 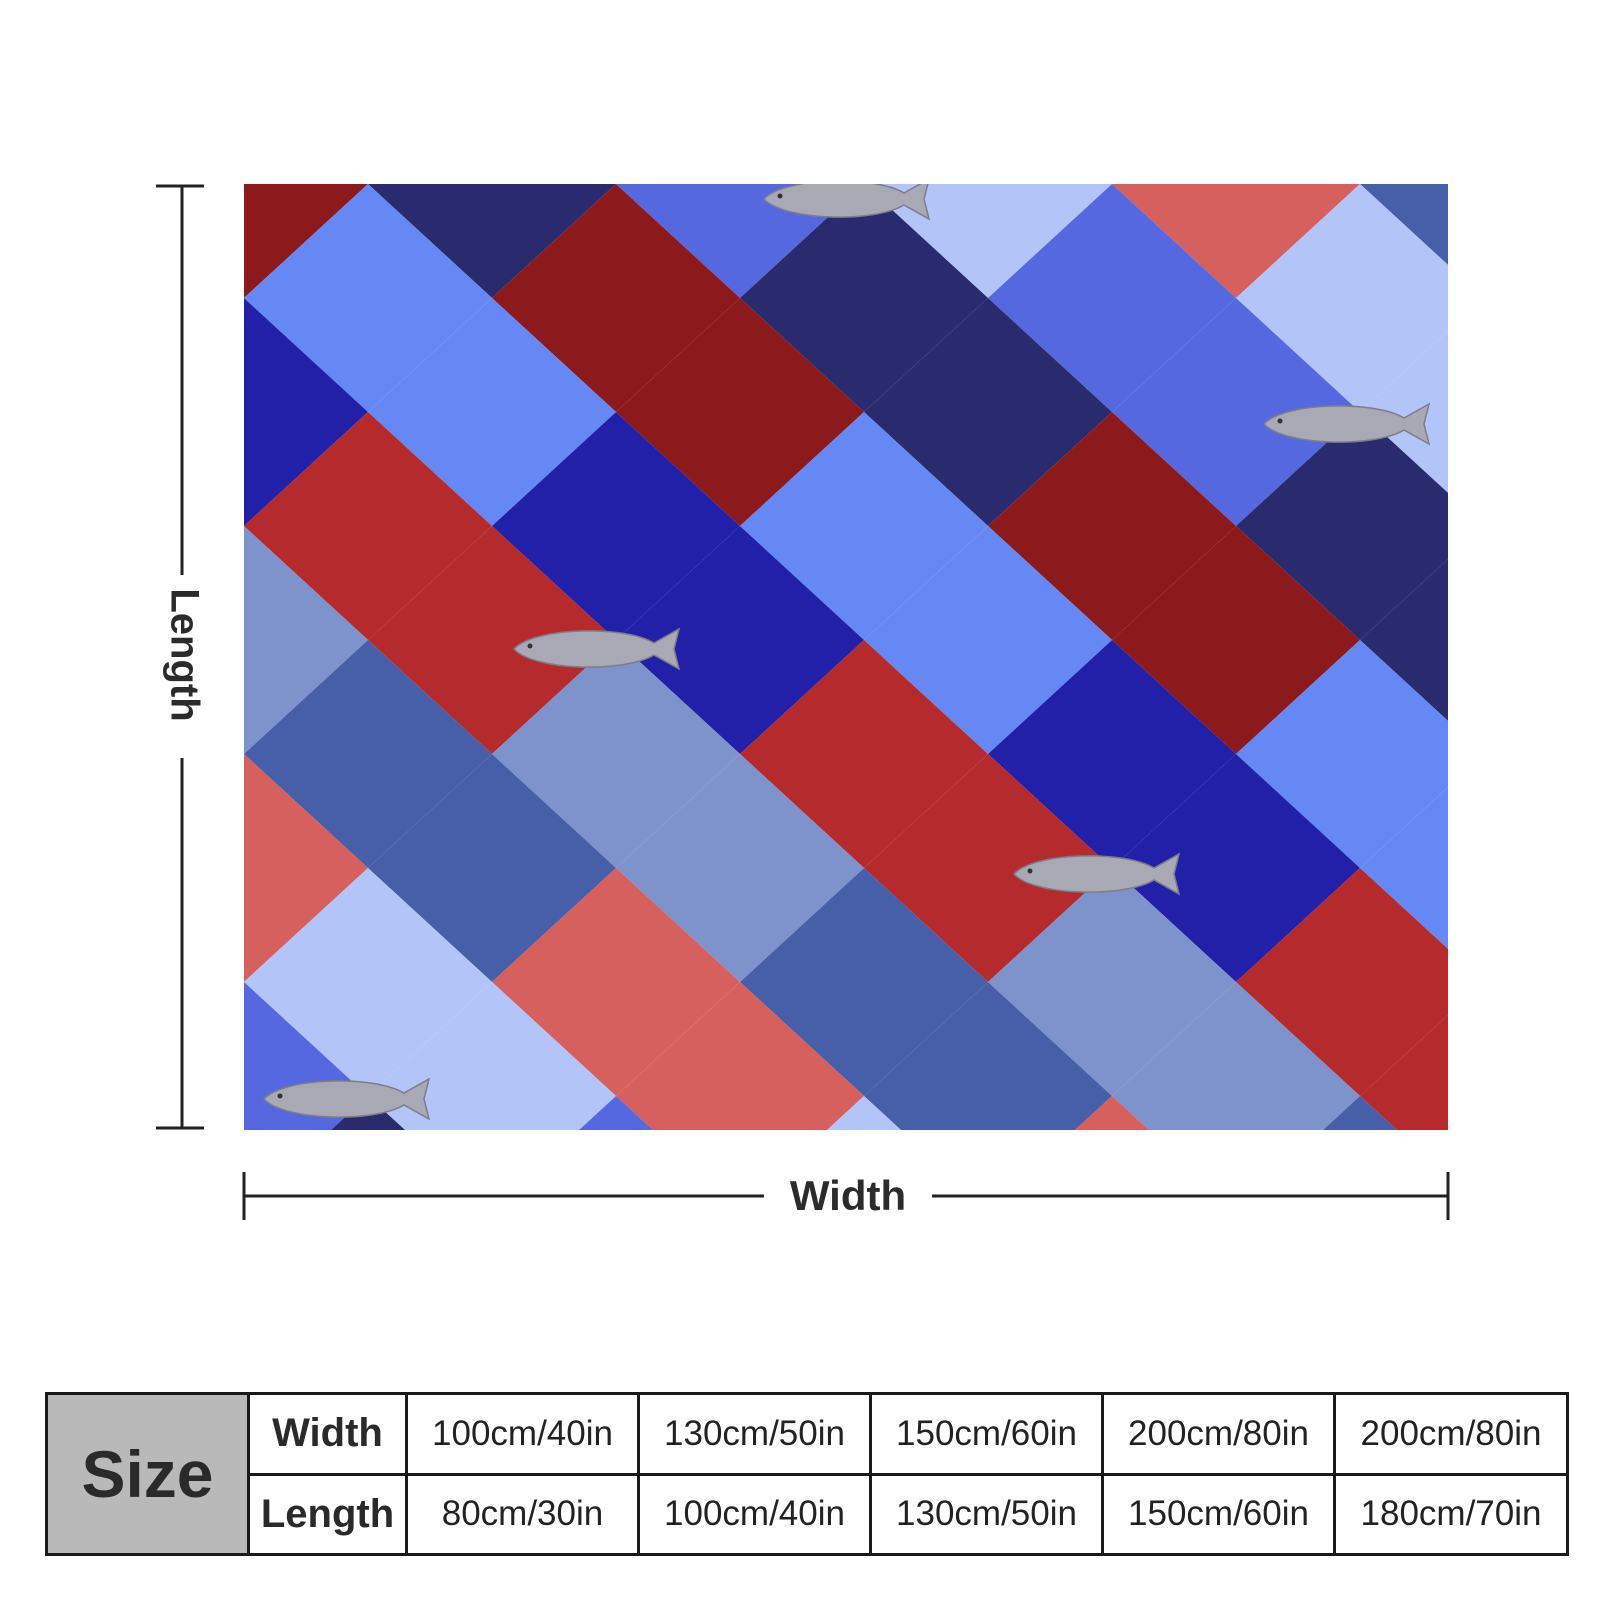 What do you see at coordinates (754, 1434) in the screenshot?
I see `width-cell: 130cm/50in` at bounding box center [754, 1434].